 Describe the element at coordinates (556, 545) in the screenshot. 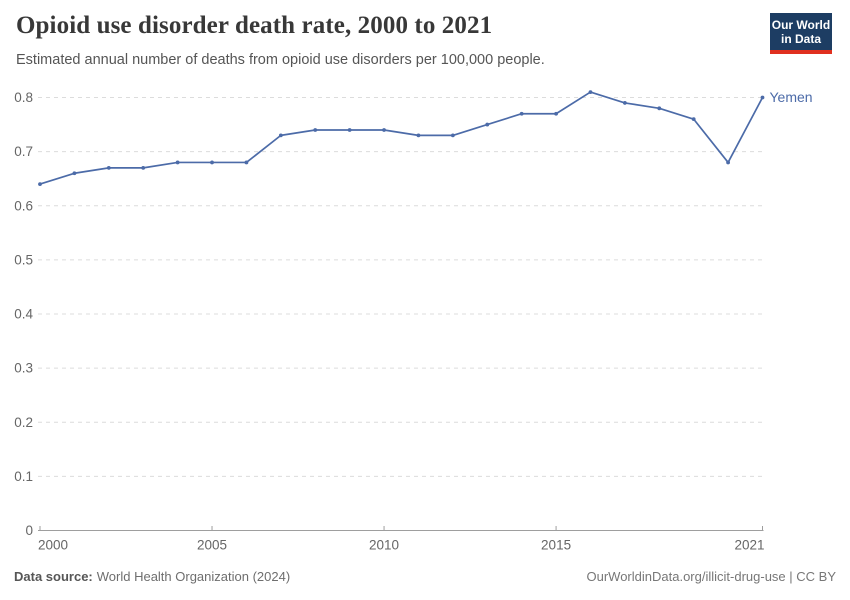

I see `x-tick-label: 2015` at that location.